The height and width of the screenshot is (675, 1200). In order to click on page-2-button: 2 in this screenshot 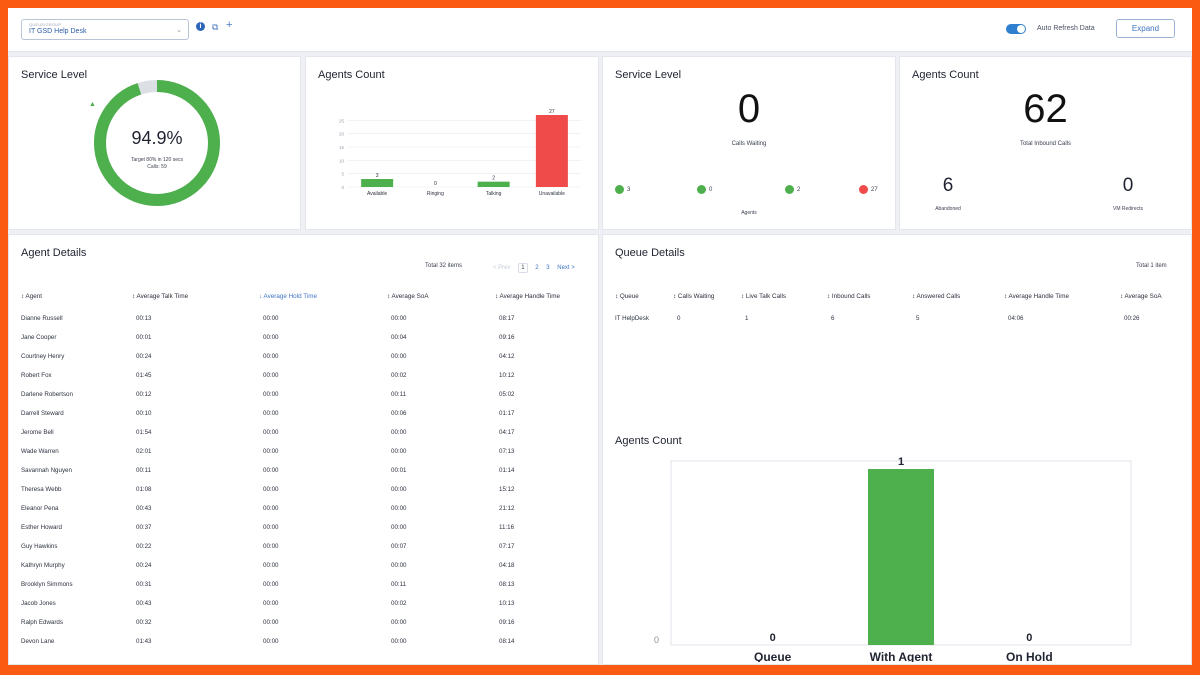, I will do `click(537, 268)`.